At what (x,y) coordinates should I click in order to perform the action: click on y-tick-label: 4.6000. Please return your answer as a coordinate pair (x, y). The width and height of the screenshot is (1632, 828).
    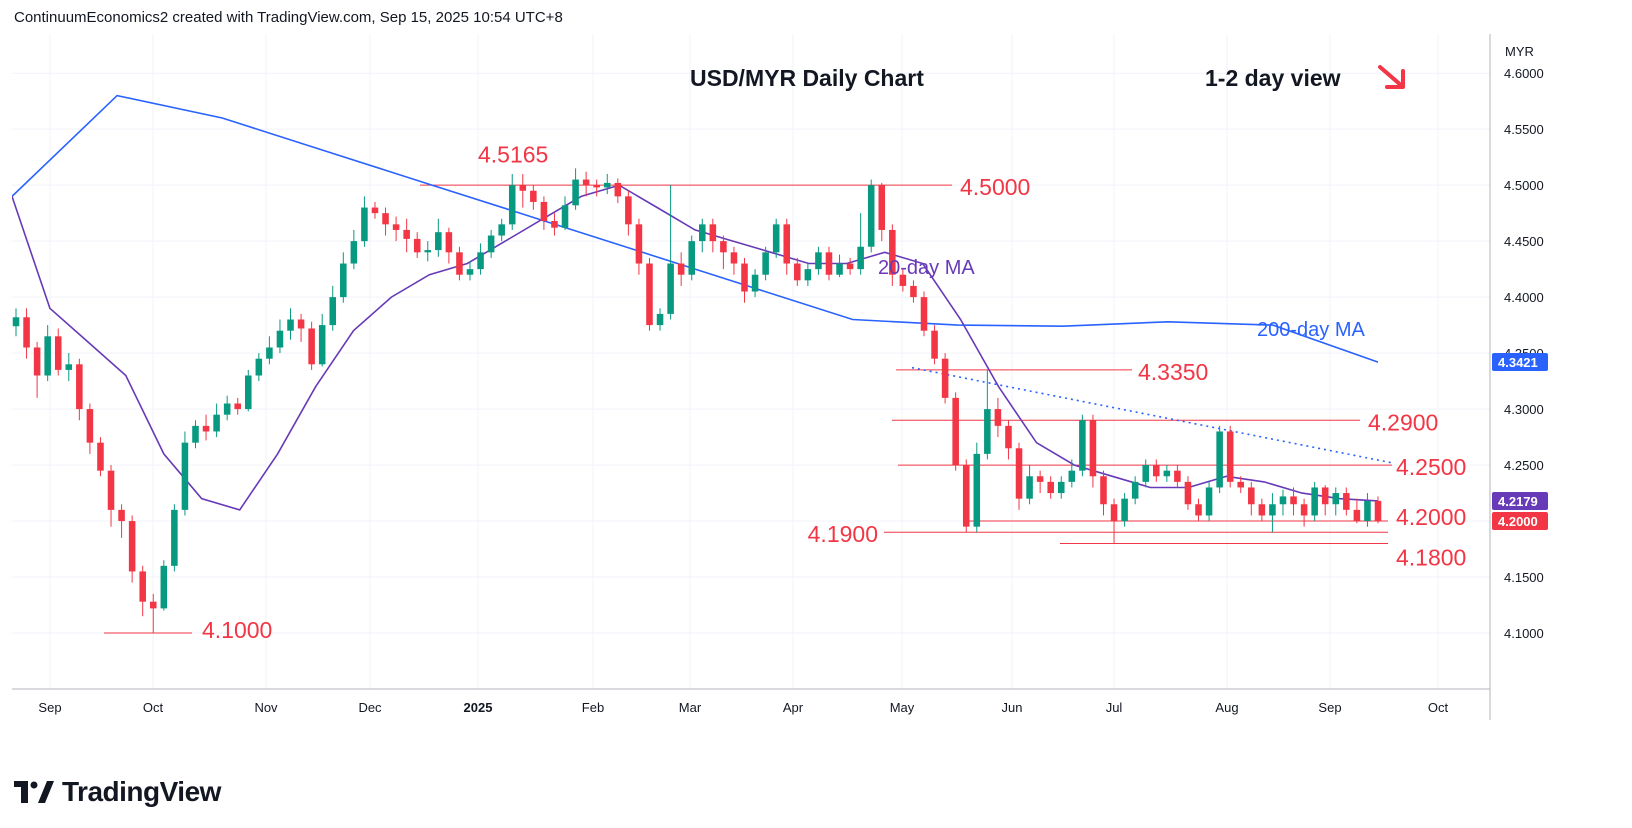
    Looking at the image, I should click on (1524, 73).